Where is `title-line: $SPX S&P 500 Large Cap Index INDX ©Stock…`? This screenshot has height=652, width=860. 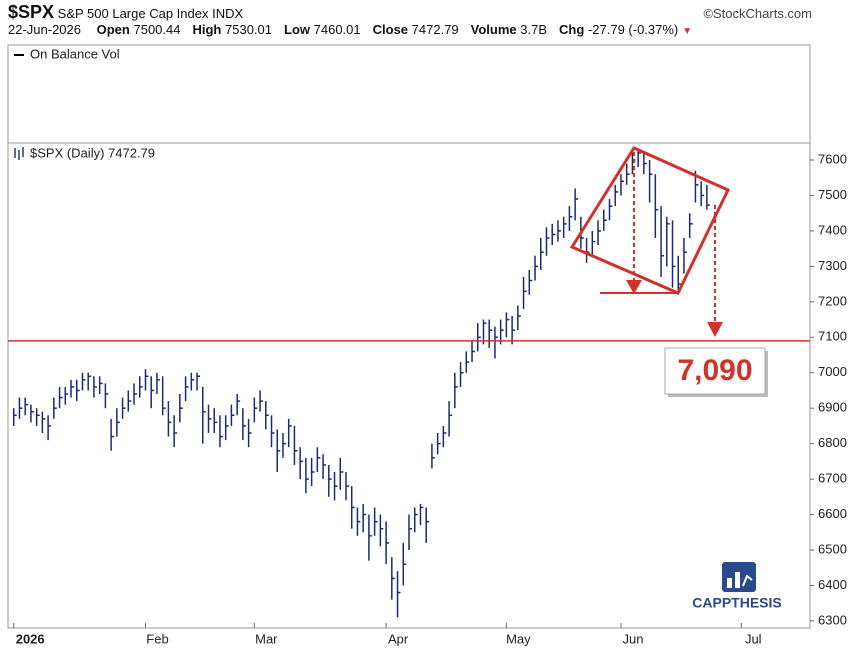 title-line: $SPX S&P 500 Large Cap Index INDX ©Stock… is located at coordinates (410, 12).